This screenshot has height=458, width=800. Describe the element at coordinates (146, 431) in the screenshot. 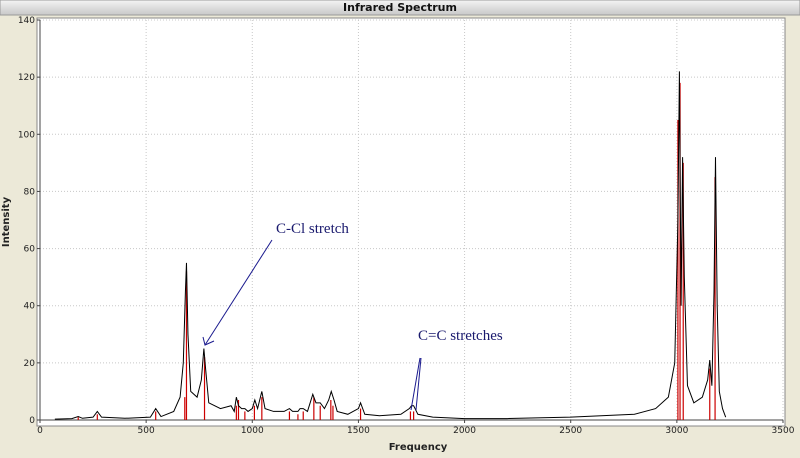

I see `x-tick-label: 500` at that location.